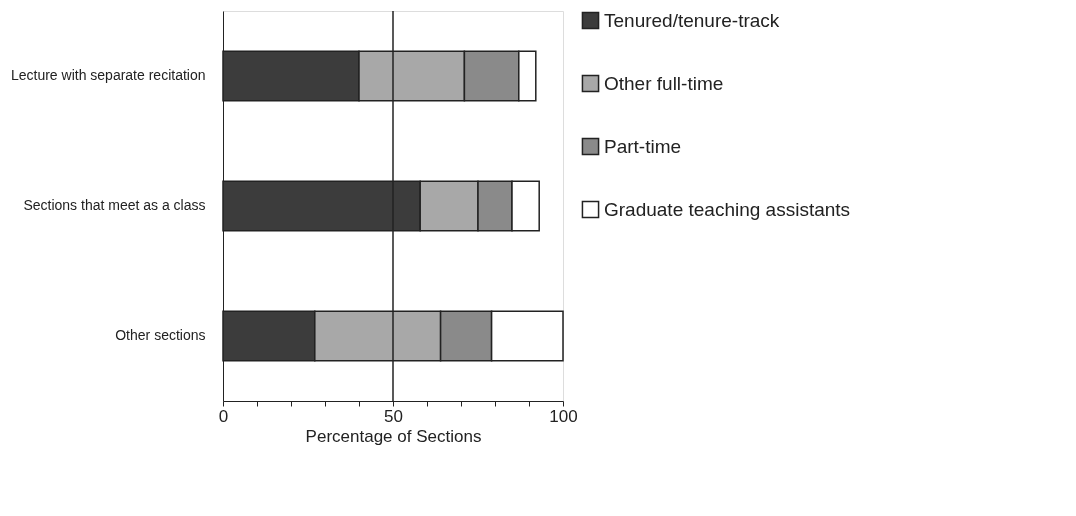 The height and width of the screenshot is (516, 1076). What do you see at coordinates (727, 209) in the screenshot?
I see `legend-label: Graduate teaching assistants` at bounding box center [727, 209].